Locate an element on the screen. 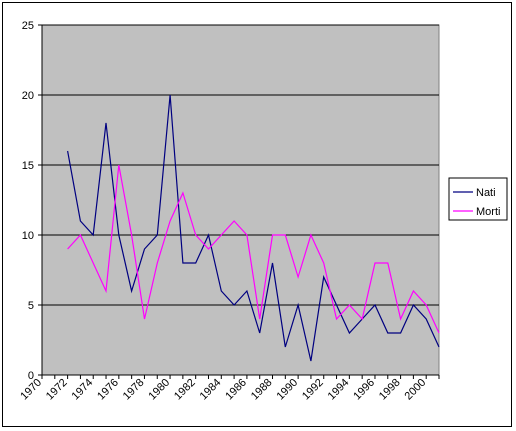 The height and width of the screenshot is (431, 516). y-tick-label: 10 is located at coordinates (28, 236).